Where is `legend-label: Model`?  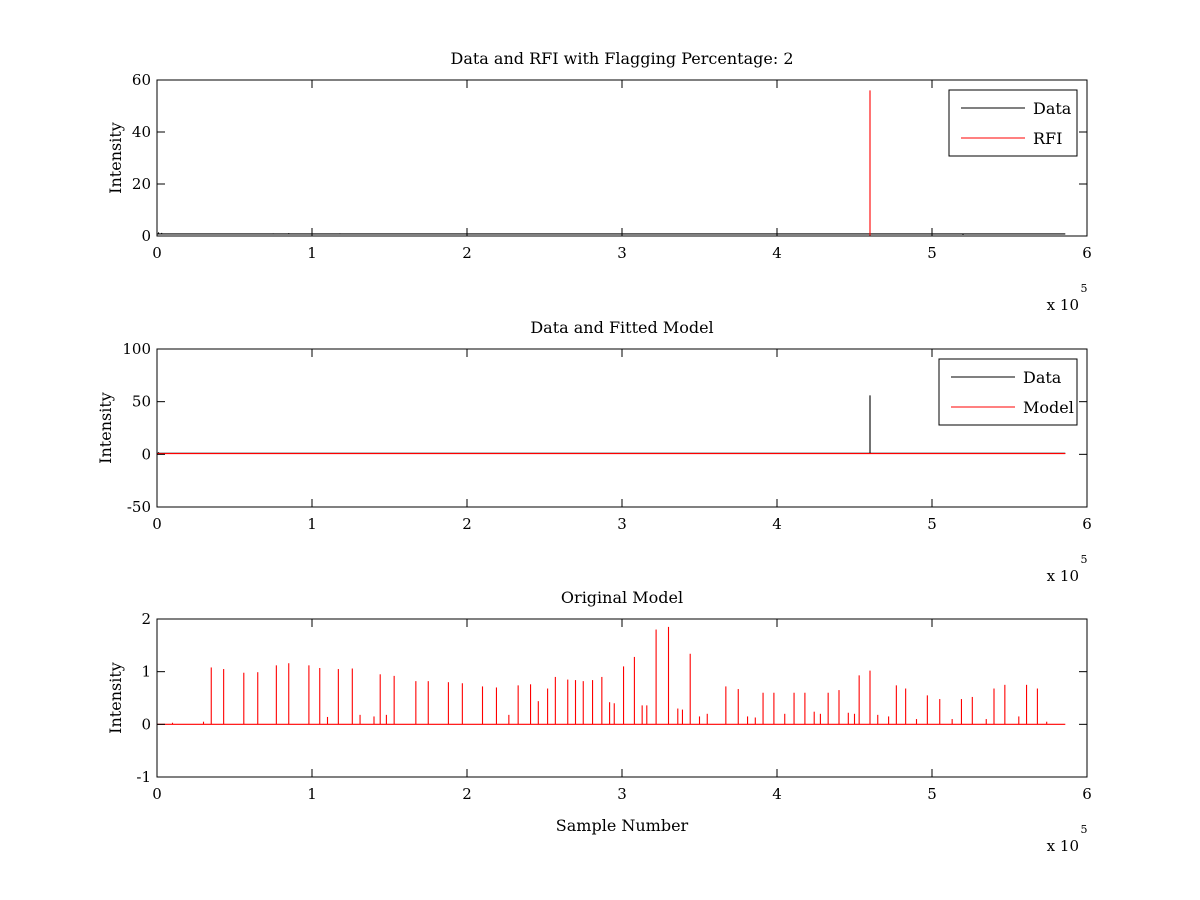 legend-label: Model is located at coordinates (1048, 407).